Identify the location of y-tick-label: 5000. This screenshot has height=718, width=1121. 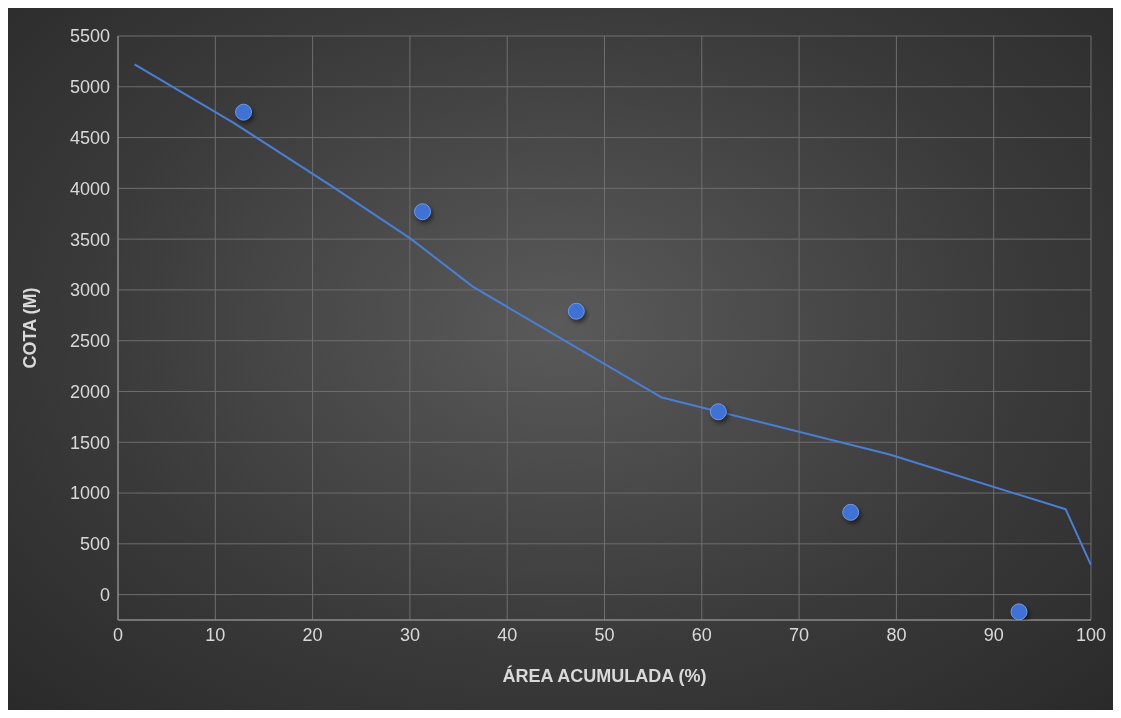
(89, 87).